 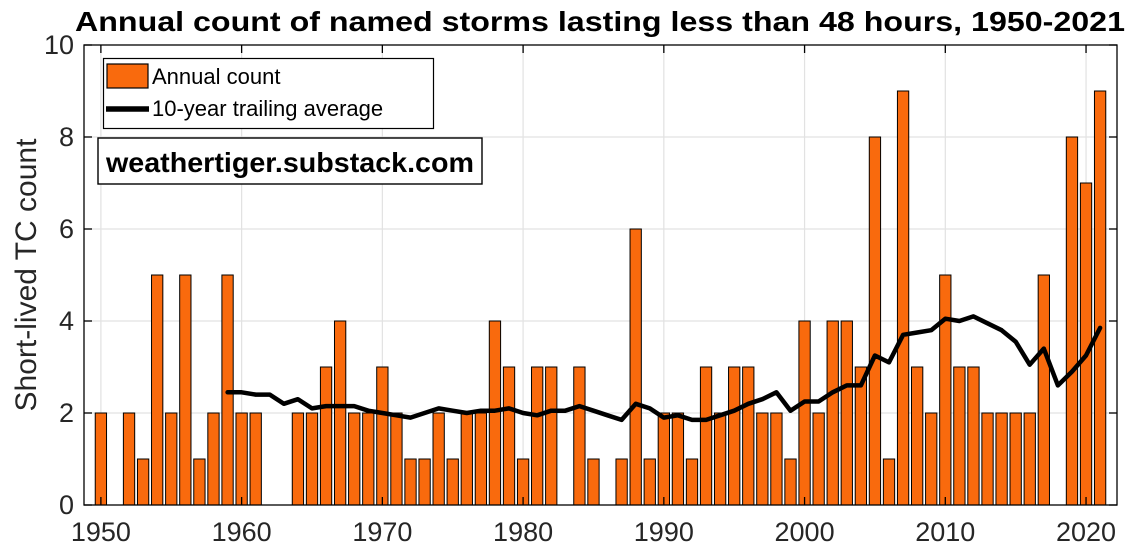 What do you see at coordinates (495, 413) in the screenshot?
I see `bar-1978` at bounding box center [495, 413].